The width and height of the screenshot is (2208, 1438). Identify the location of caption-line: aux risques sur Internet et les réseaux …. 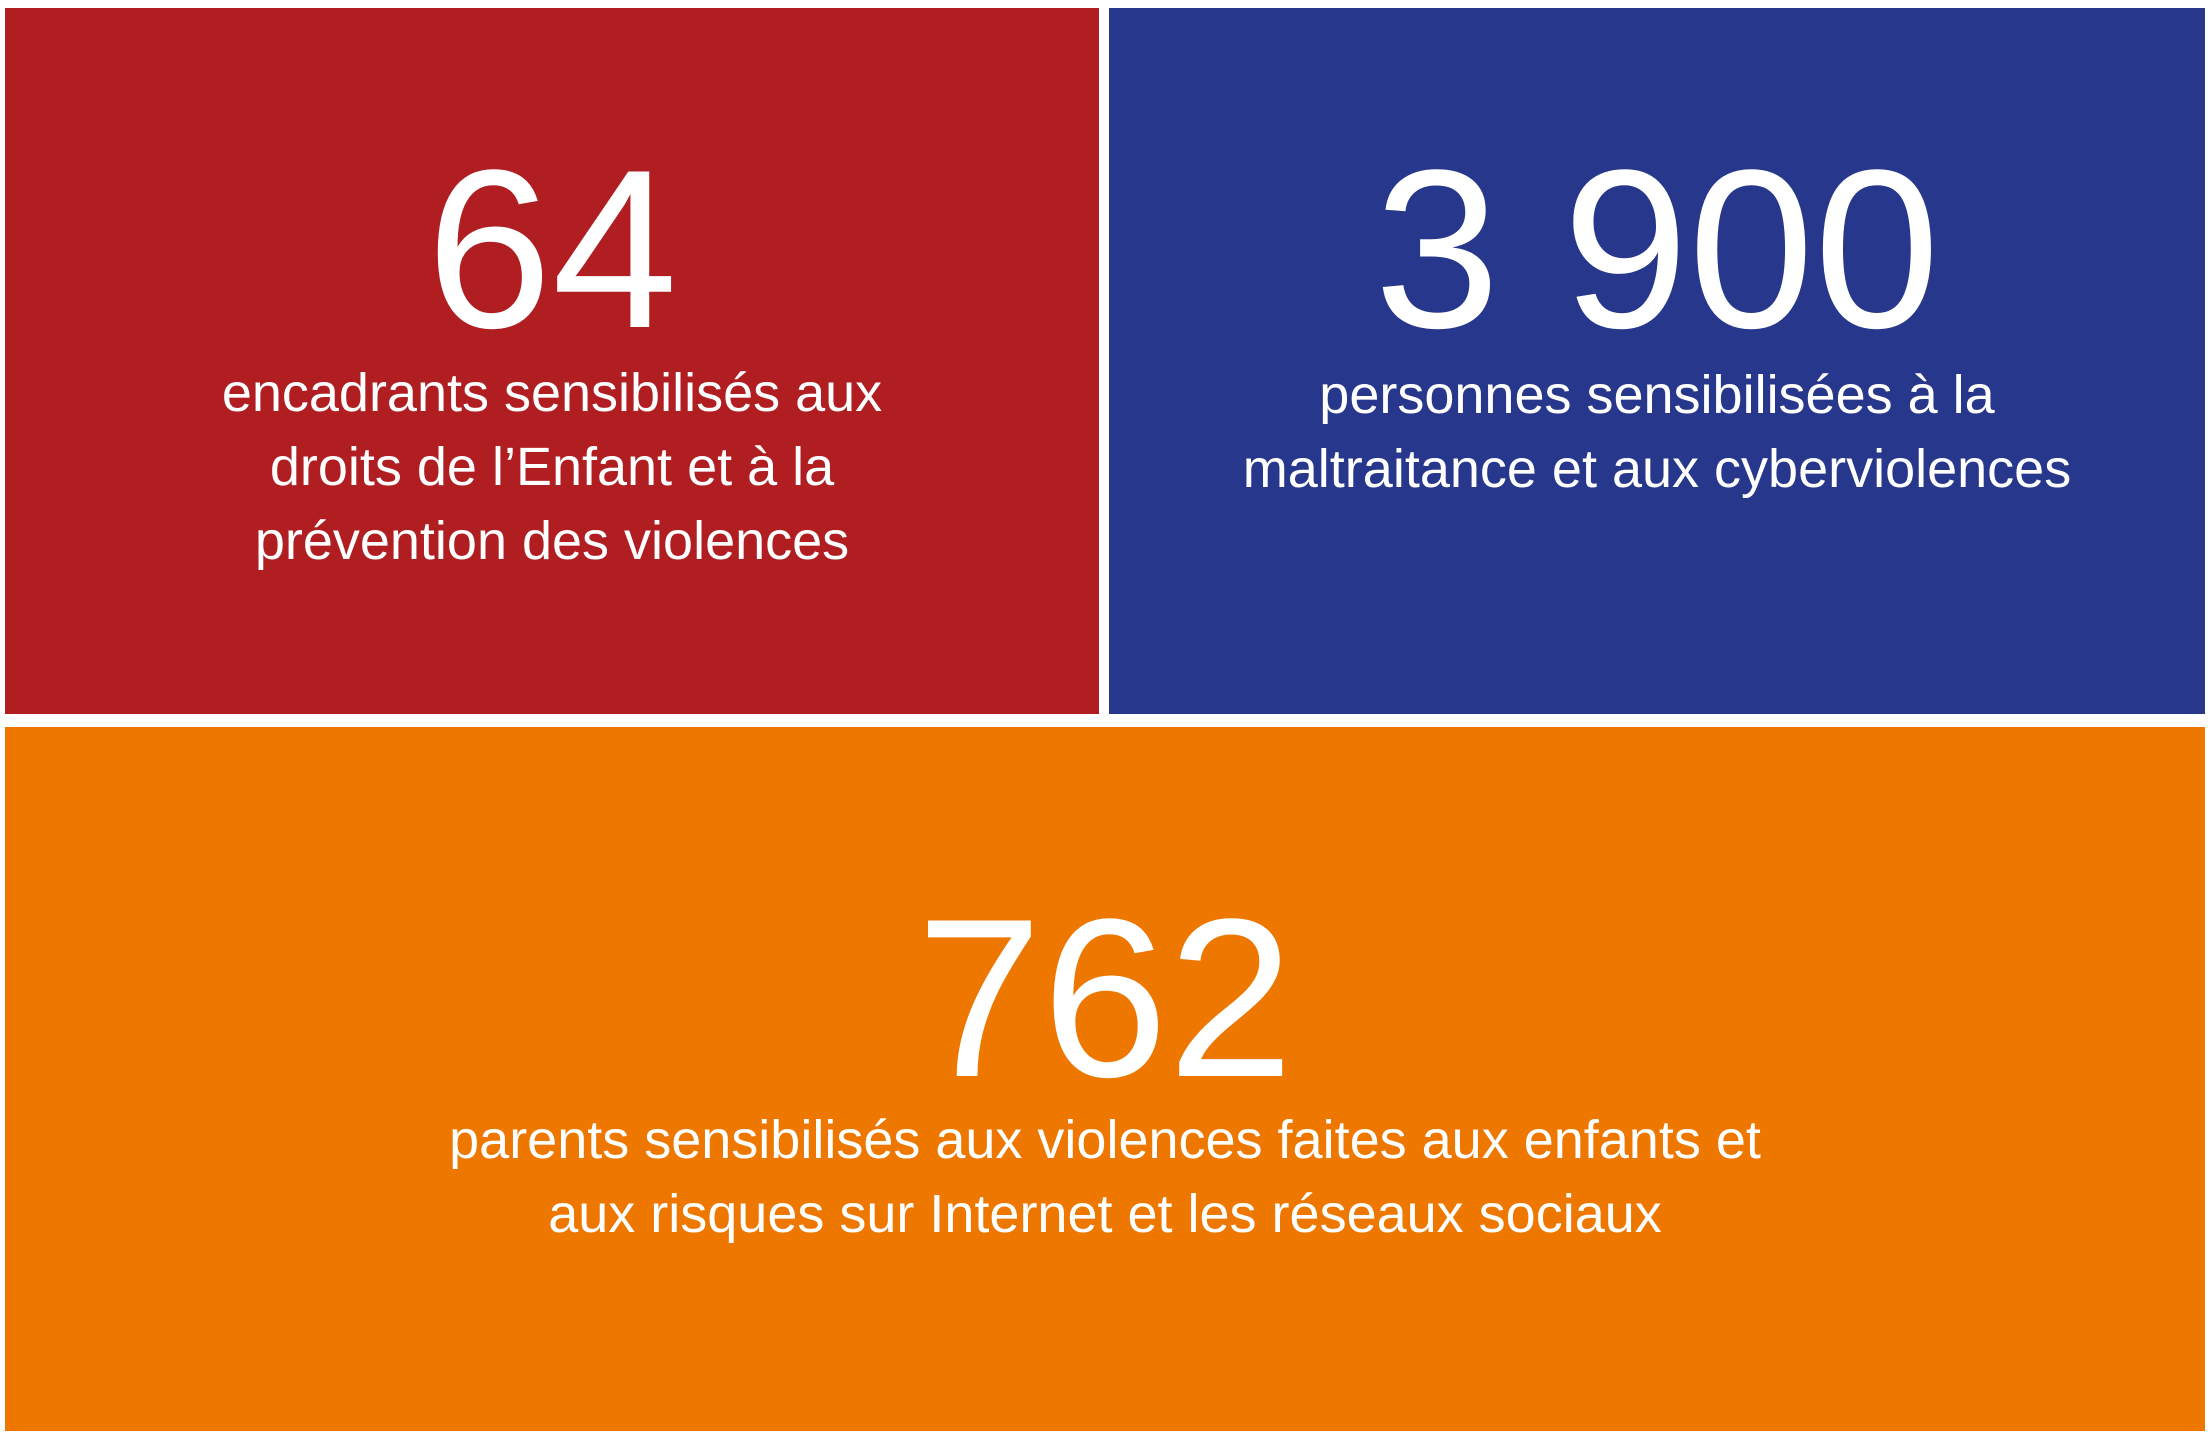
(1105, 1214).